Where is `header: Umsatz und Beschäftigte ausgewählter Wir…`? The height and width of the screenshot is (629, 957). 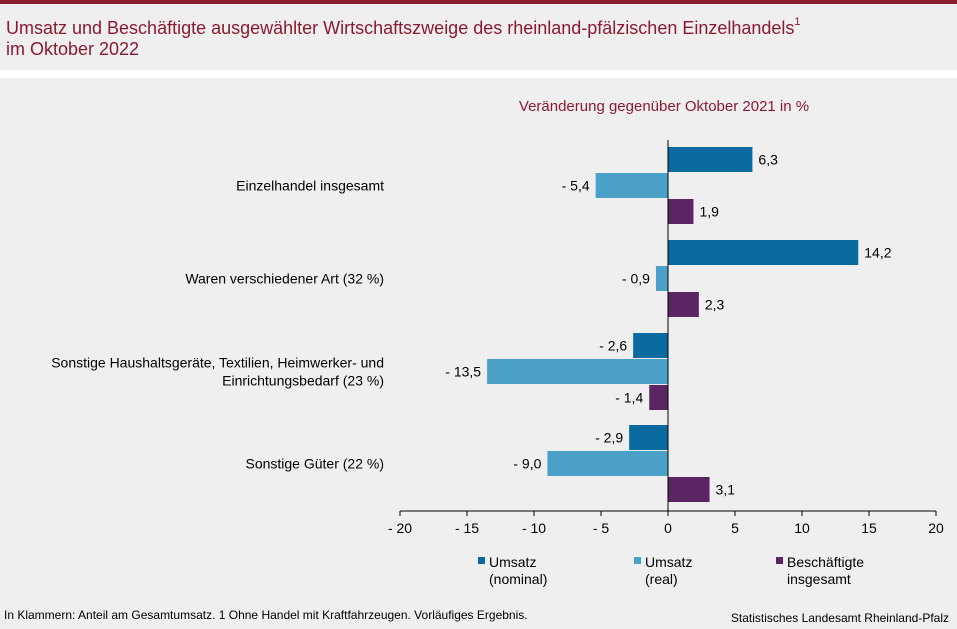
header: Umsatz und Beschäftigte ausgewählter Wir… is located at coordinates (478, 37).